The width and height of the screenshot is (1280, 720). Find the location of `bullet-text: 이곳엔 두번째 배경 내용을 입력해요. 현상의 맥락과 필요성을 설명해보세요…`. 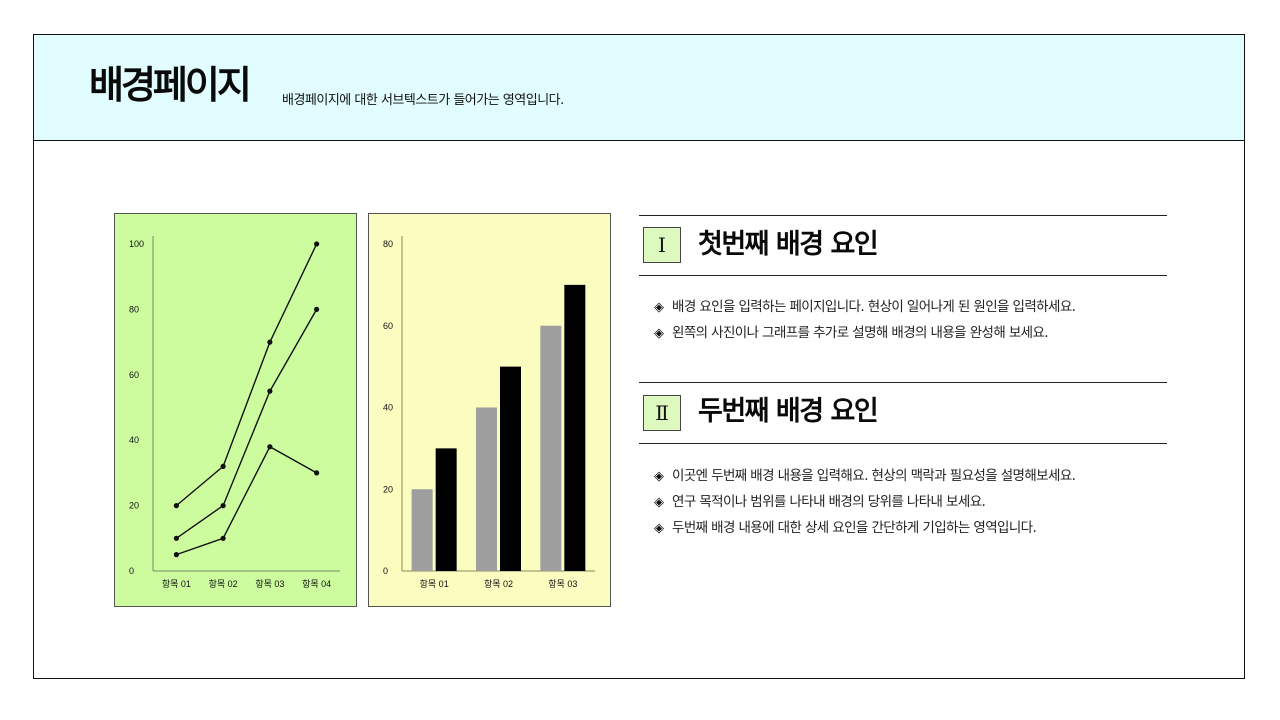

bullet-text: 이곳엔 두번째 배경 내용을 입력해요. 현상의 맥락과 필요성을 설명해보세요… is located at coordinates (874, 476).